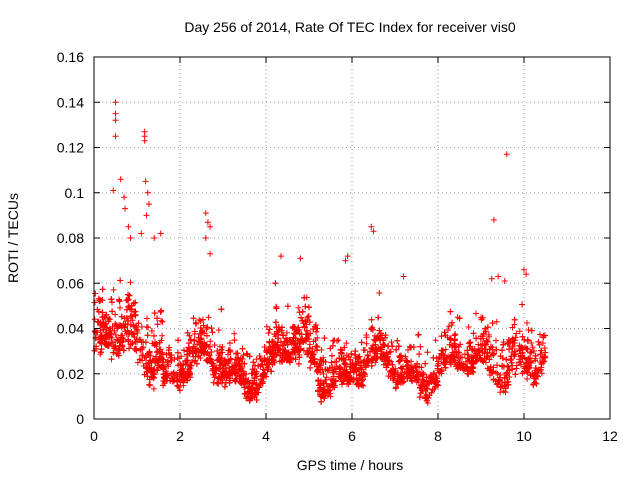 The width and height of the screenshot is (640, 480). I want to click on y-axis-label: ROTI / TECUs, so click(13, 238).